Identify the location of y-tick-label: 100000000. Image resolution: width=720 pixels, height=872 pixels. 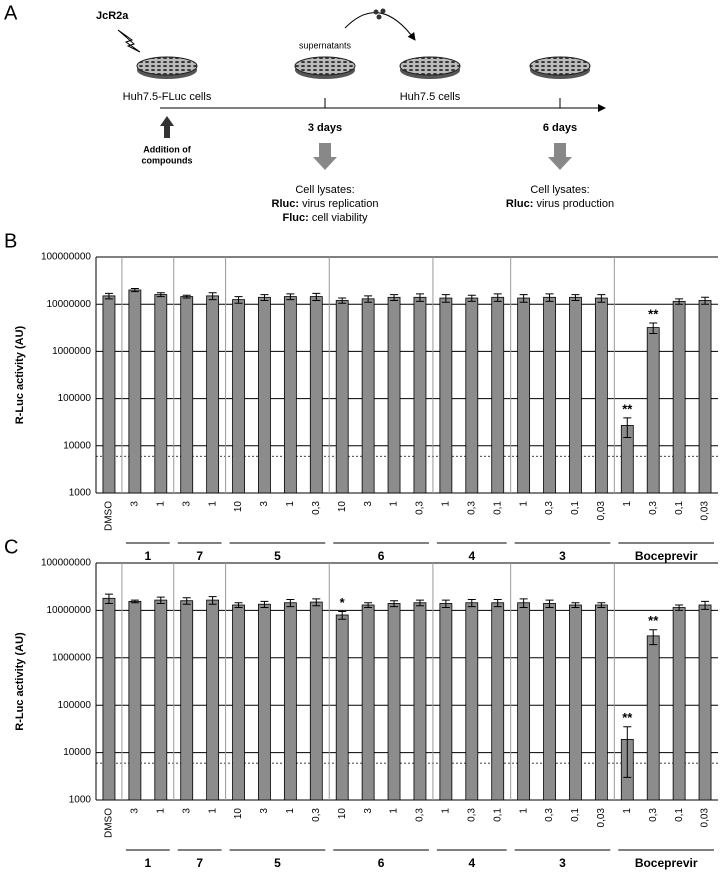
(66, 563).